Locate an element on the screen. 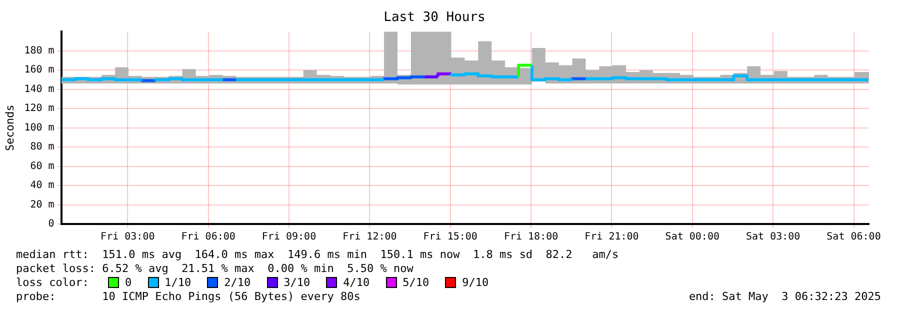 The height and width of the screenshot is (310, 897). y-tick-label: 180 m is located at coordinates (39, 50).